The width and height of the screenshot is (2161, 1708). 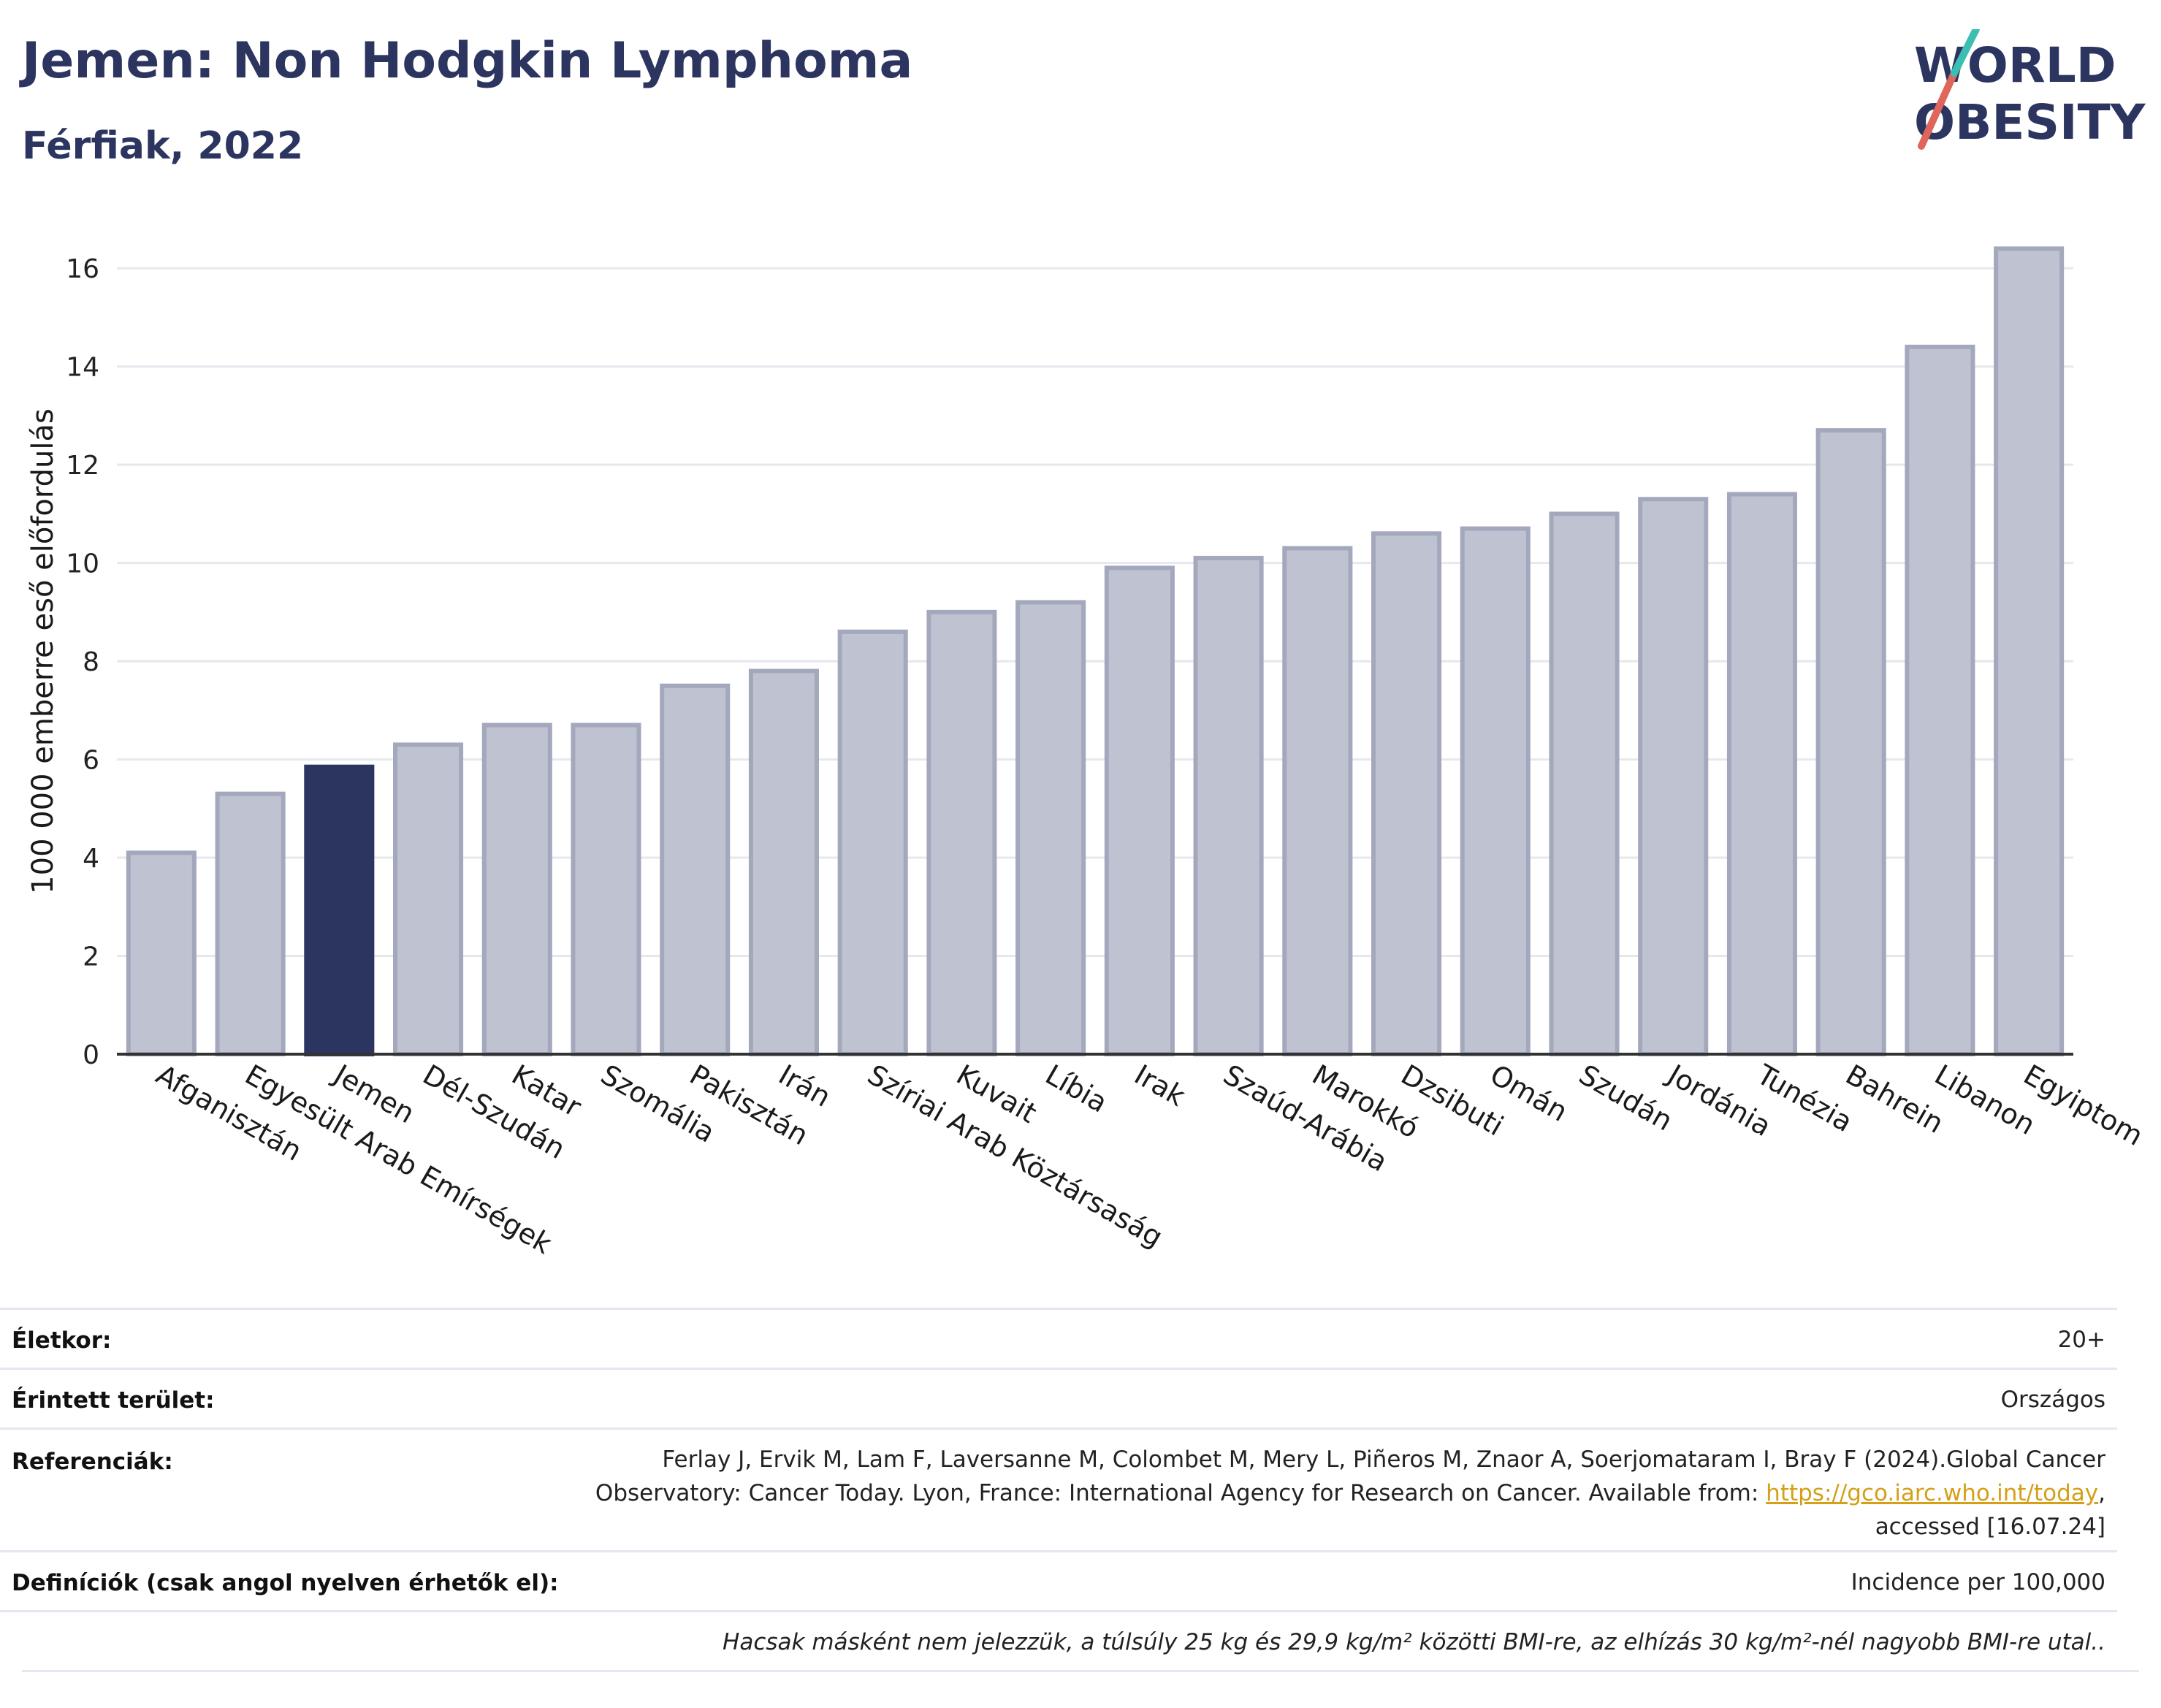 What do you see at coordinates (1990, 1527) in the screenshot?
I see `reference-line-3: accessed [16.07.24]` at bounding box center [1990, 1527].